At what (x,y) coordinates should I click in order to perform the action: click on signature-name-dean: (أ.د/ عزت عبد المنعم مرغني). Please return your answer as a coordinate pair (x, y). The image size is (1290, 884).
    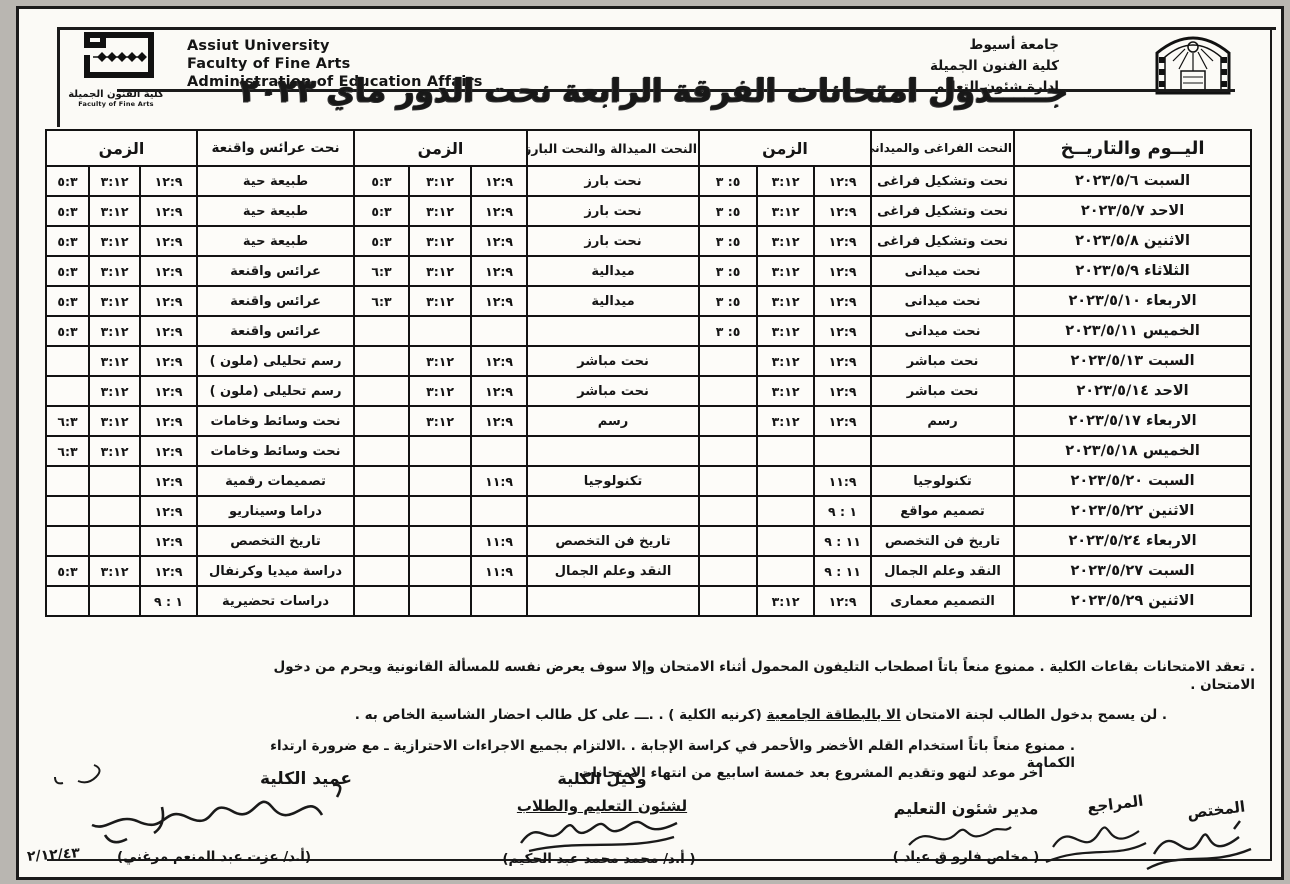
    Looking at the image, I should click on (214, 857).